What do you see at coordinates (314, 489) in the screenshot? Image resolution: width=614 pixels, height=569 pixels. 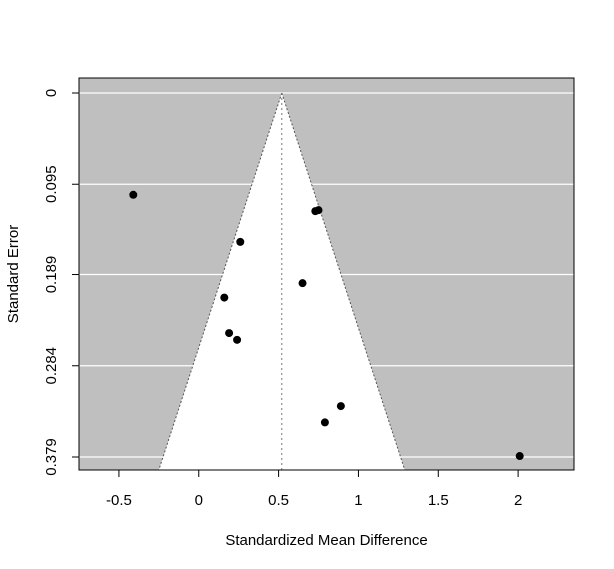 I see `x-axis: -0.5 0 0.5 1 1.5 2` at bounding box center [314, 489].